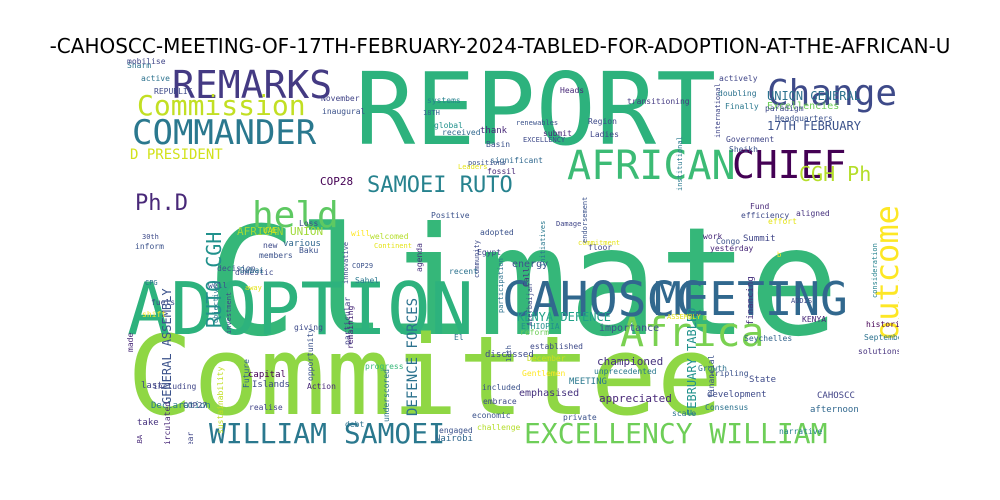 The height and width of the screenshot is (500, 1000). Describe the element at coordinates (536, 113) in the screenshot. I see `cloud-word: REPORT` at that location.